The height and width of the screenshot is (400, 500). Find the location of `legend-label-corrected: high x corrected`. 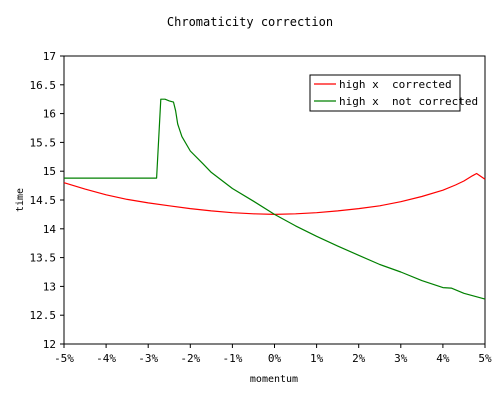

legend-label-corrected: high x corrected is located at coordinates (395, 84).